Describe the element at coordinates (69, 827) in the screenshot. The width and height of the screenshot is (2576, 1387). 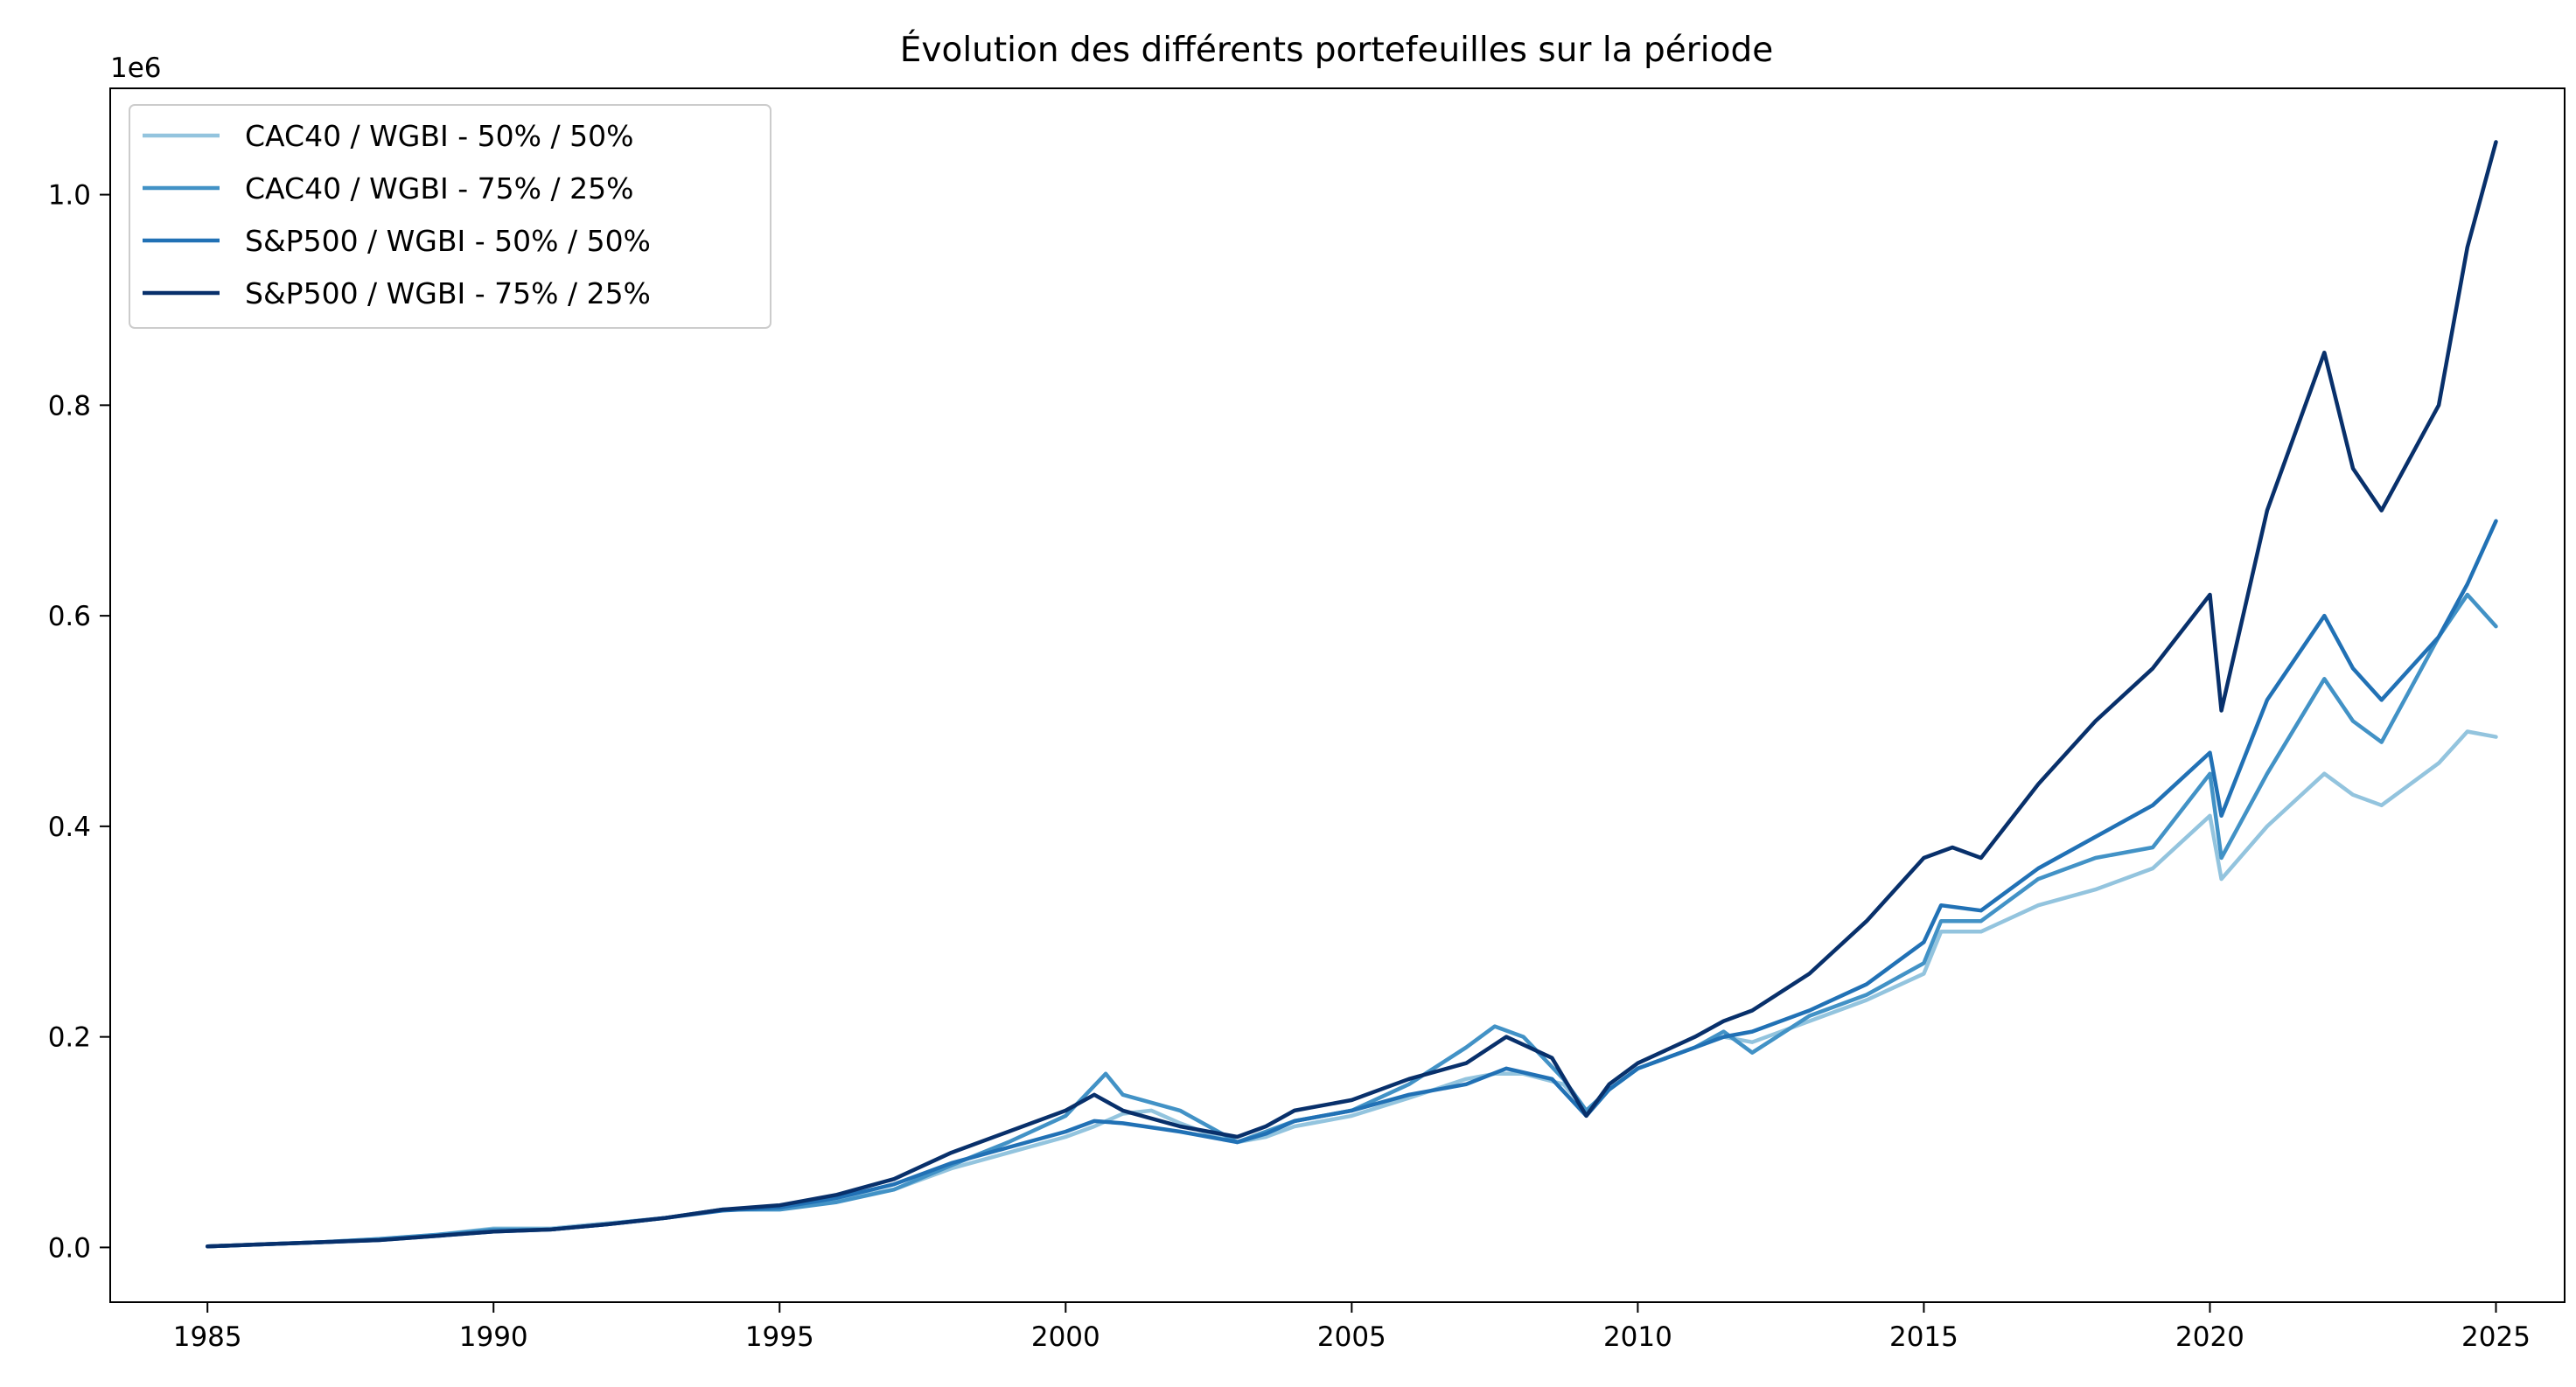
I see `y-tick-label: 0.4` at that location.